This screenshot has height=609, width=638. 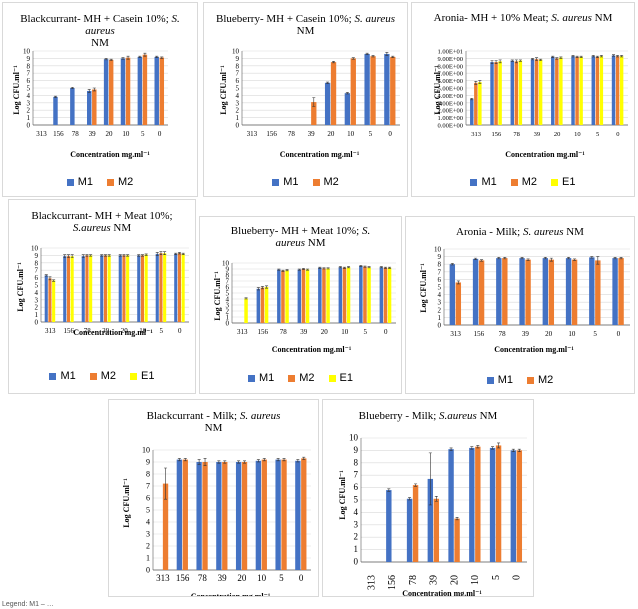 I want to click on x-tick-label: 156, so click(x=497, y=134).